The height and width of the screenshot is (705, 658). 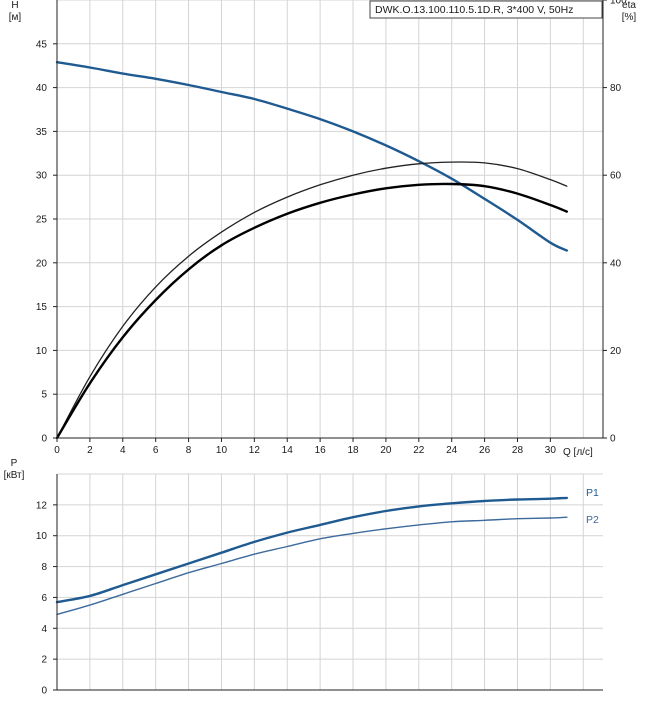 I want to click on power-tick-label: 0, so click(x=44, y=691).